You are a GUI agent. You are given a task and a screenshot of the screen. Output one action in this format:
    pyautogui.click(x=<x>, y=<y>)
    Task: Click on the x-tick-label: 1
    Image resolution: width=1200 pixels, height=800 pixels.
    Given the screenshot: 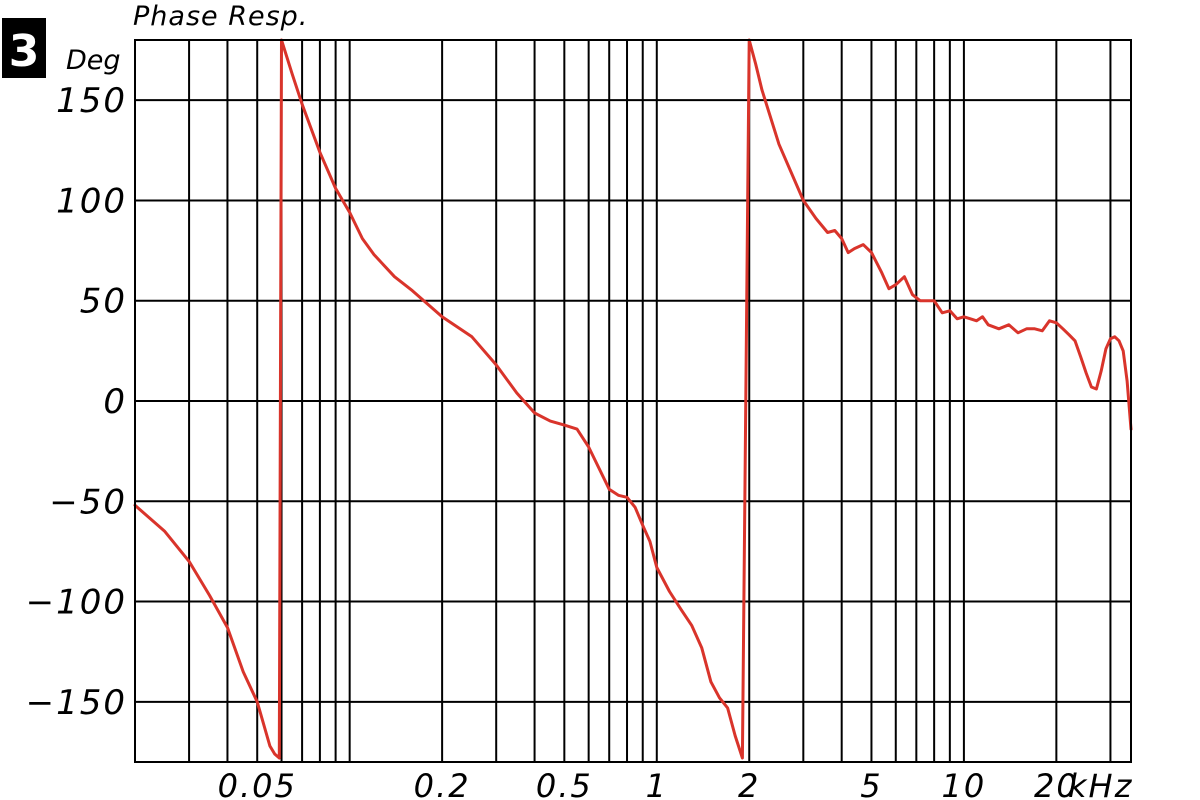 What is the action you would take?
    pyautogui.click(x=657, y=783)
    